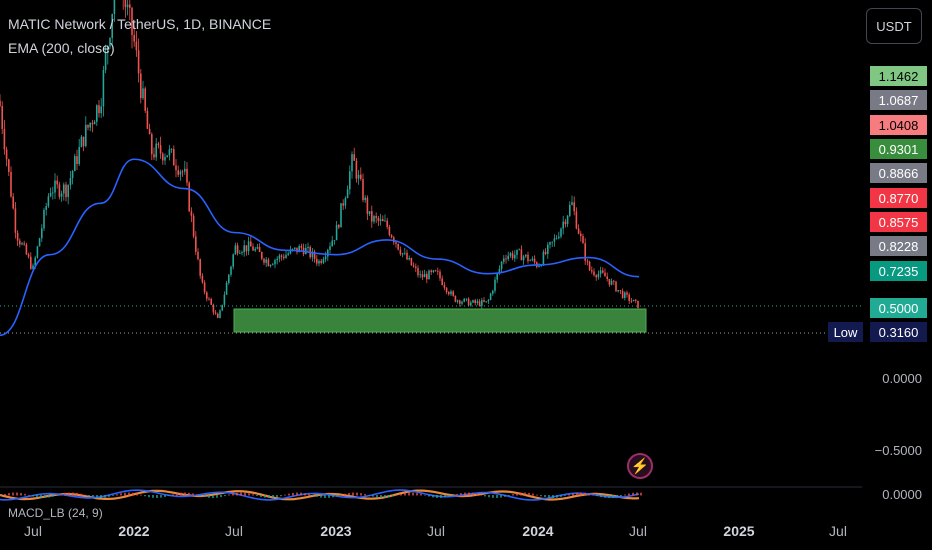 This screenshot has height=550, width=932. What do you see at coordinates (55, 513) in the screenshot?
I see `macd-indicator-label: MACD_LB (24, 9)` at bounding box center [55, 513].